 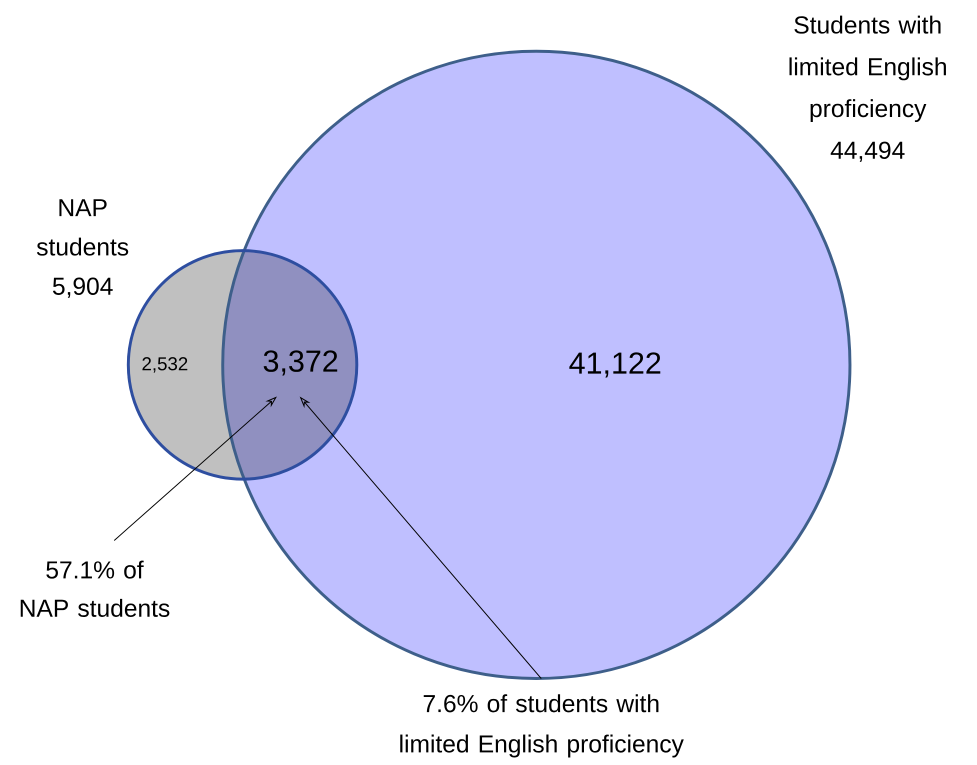 What do you see at coordinates (614, 365) in the screenshot?
I see `text: 41,122` at bounding box center [614, 365].